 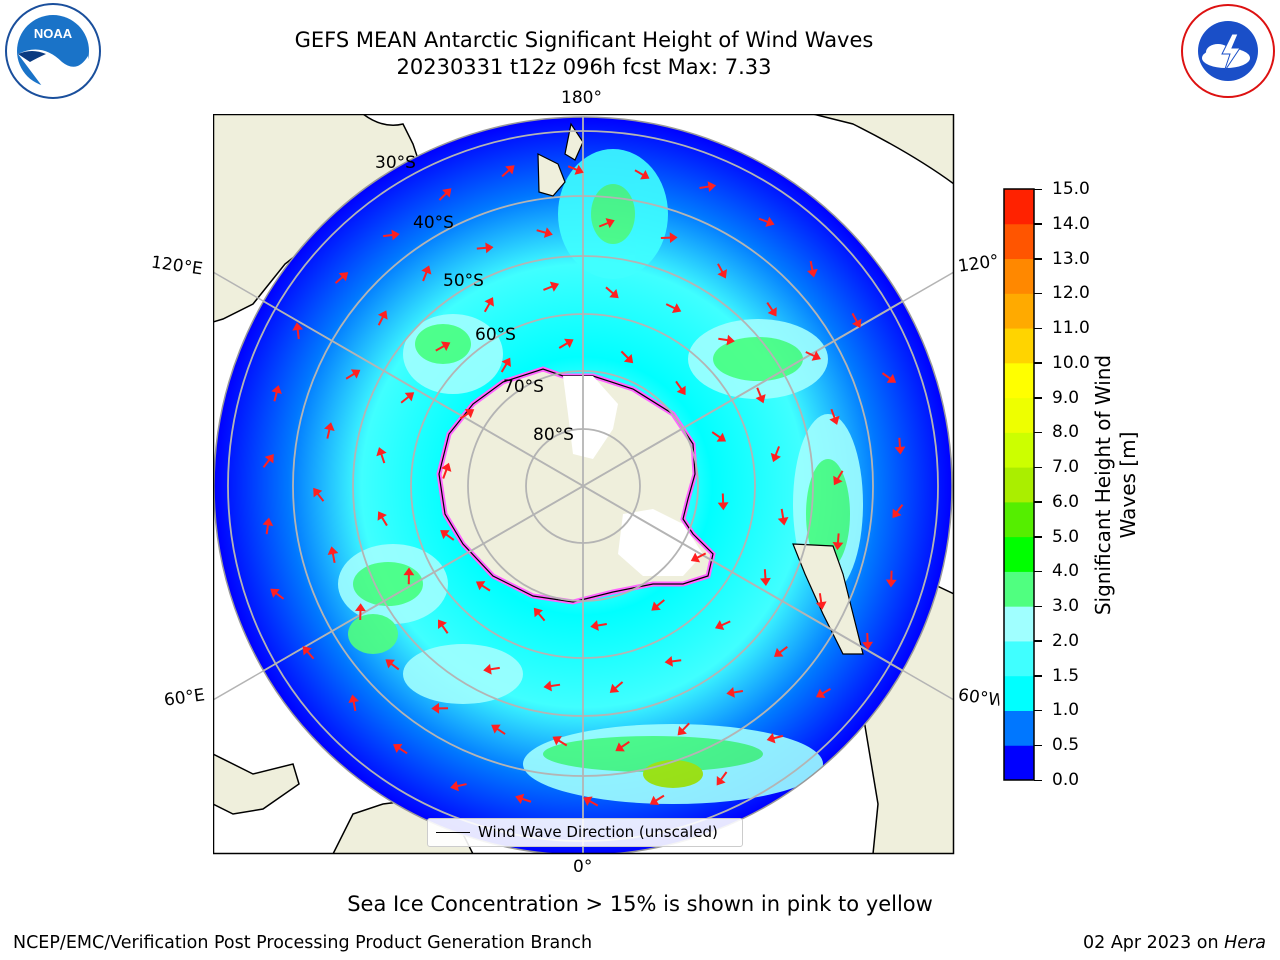 I want to click on colorbar-tick-label: 11.0, so click(x=1071, y=328).